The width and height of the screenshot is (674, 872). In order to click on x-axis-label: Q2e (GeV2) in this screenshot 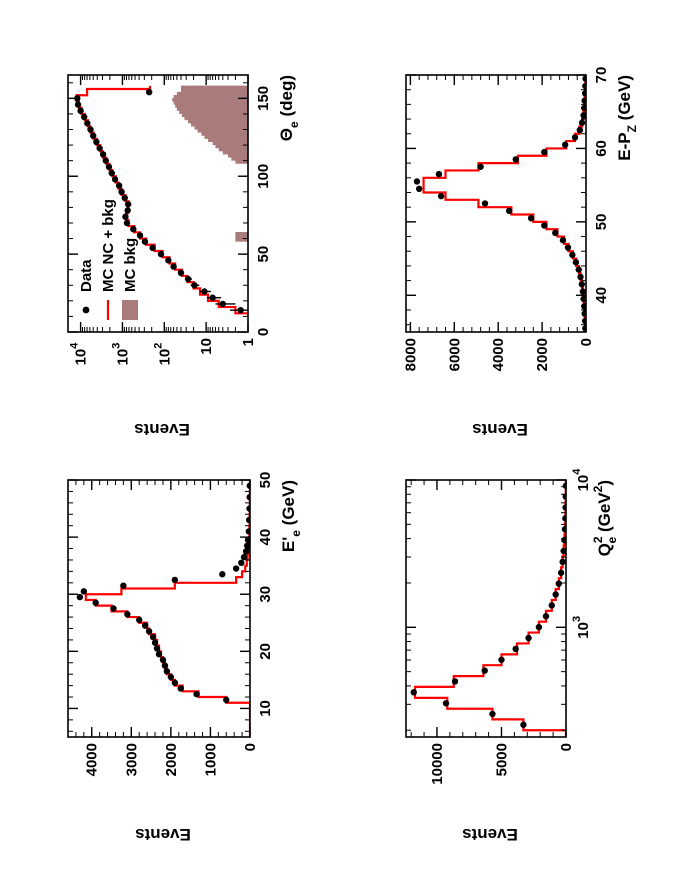, I will do `click(605, 518)`.